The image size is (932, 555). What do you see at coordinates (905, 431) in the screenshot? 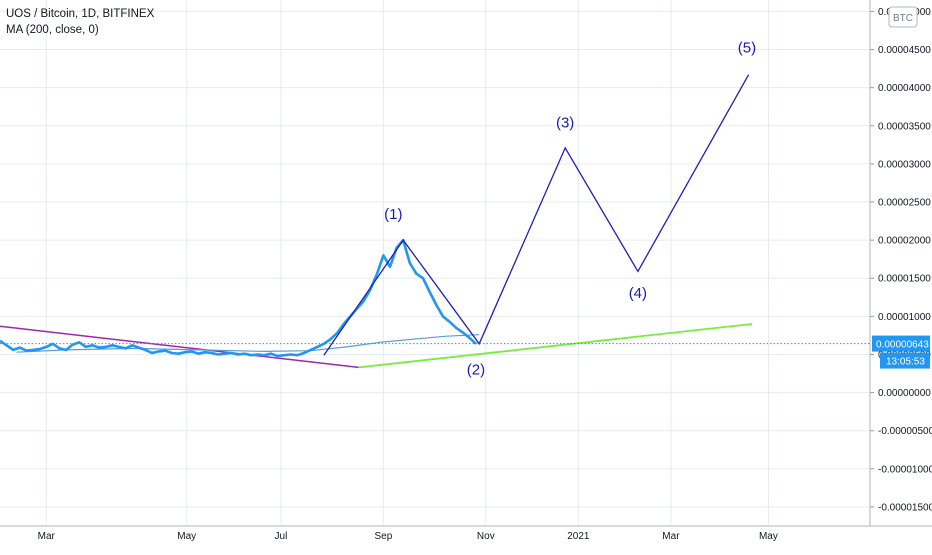
I see `y-tick-label: -0.00000500` at bounding box center [905, 431].